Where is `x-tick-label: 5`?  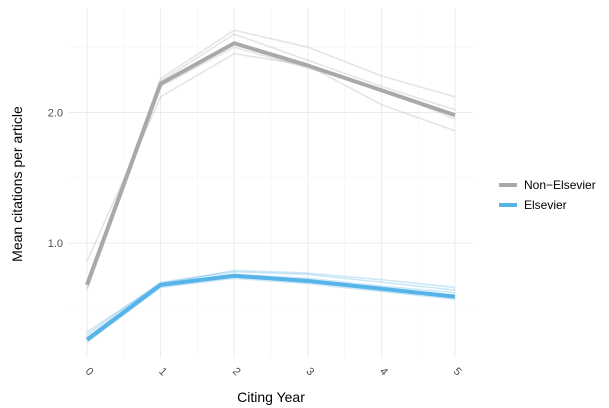 x-tick-label: 5 is located at coordinates (457, 371).